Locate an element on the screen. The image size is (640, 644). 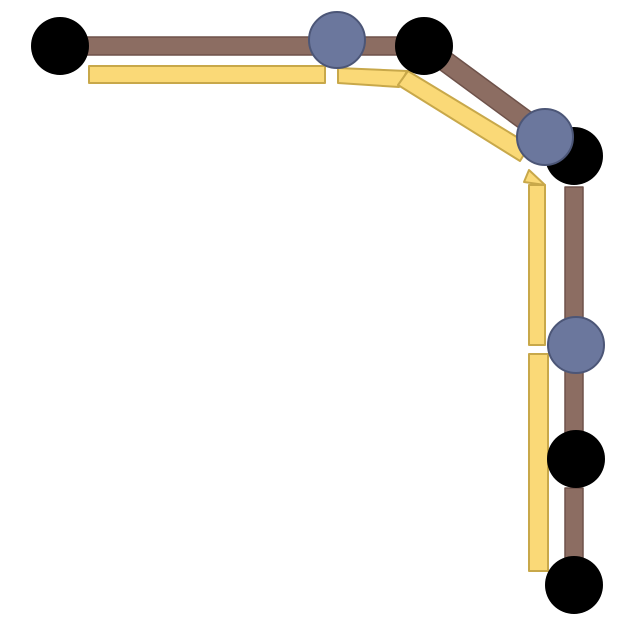
node-blue-corner is located at coordinates (545, 137).